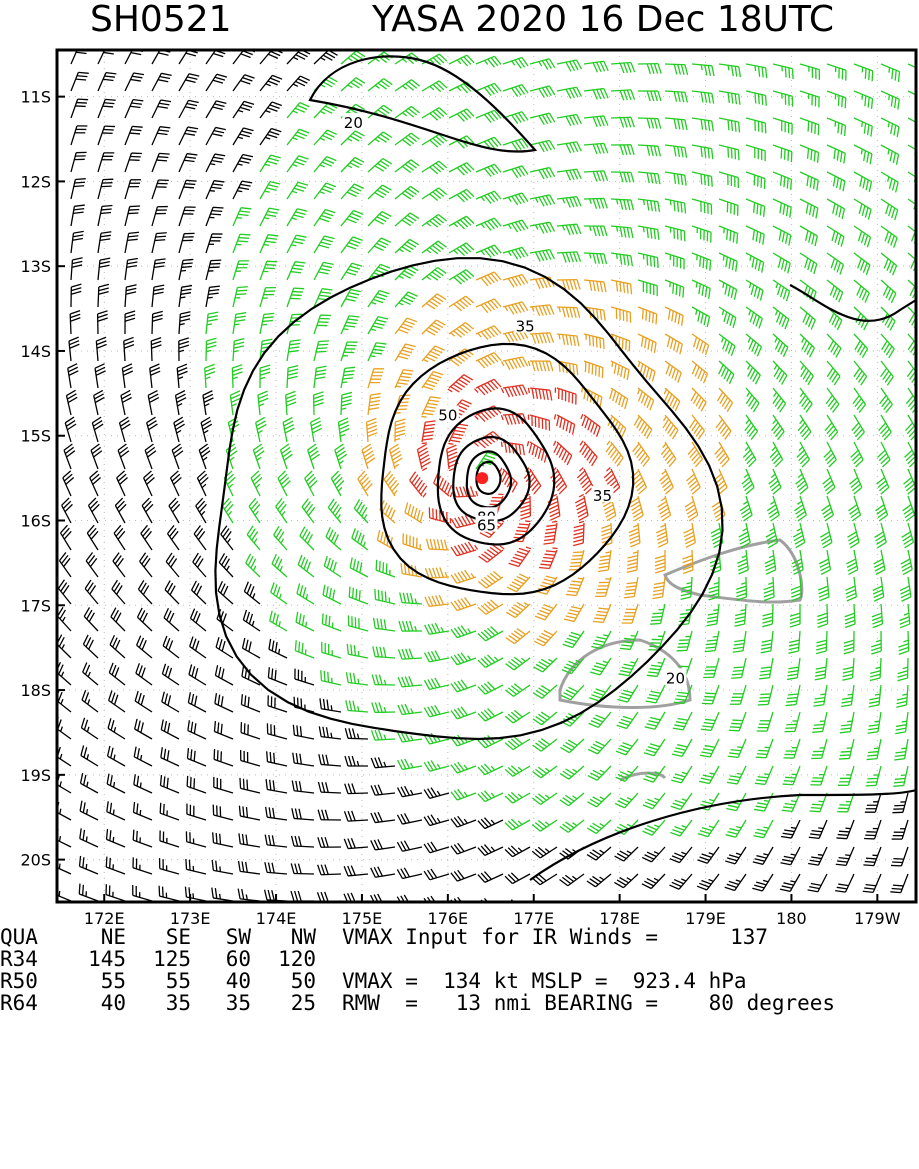 This screenshot has height=1169, width=919. What do you see at coordinates (35, 605) in the screenshot?
I see `lat-label: 17S` at bounding box center [35, 605].